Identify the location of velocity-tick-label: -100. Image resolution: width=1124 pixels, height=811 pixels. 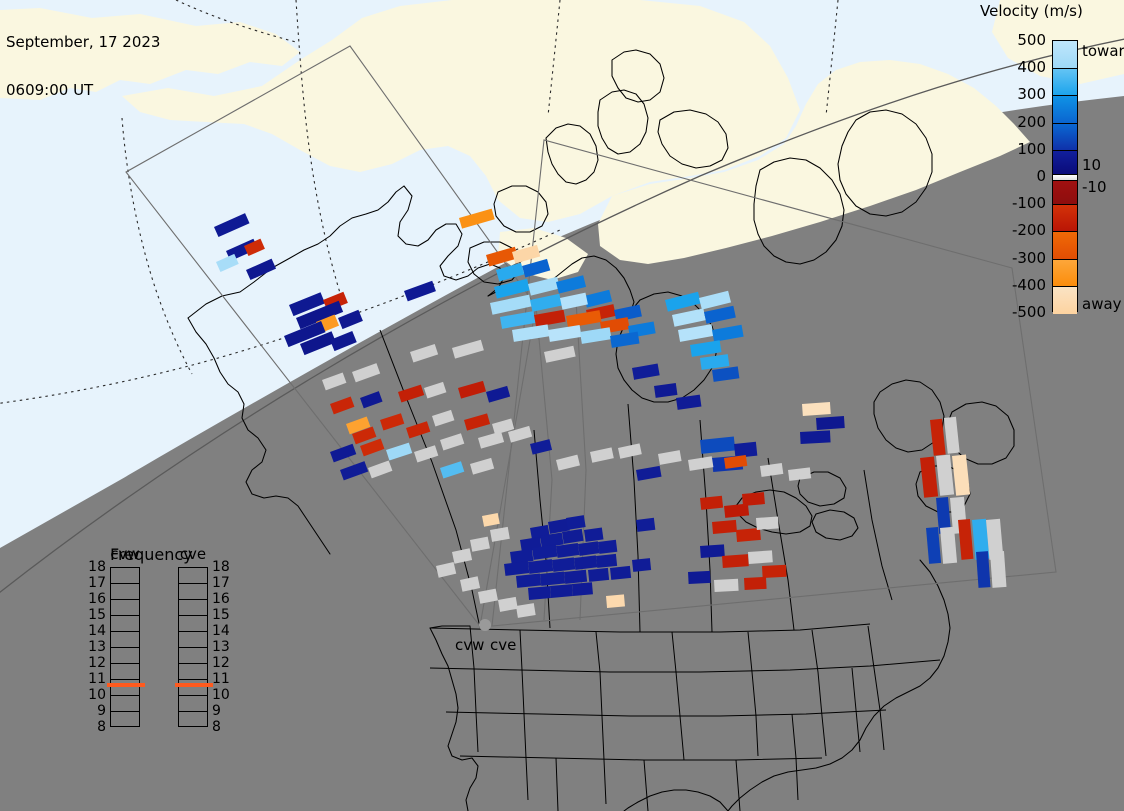
(1028, 203).